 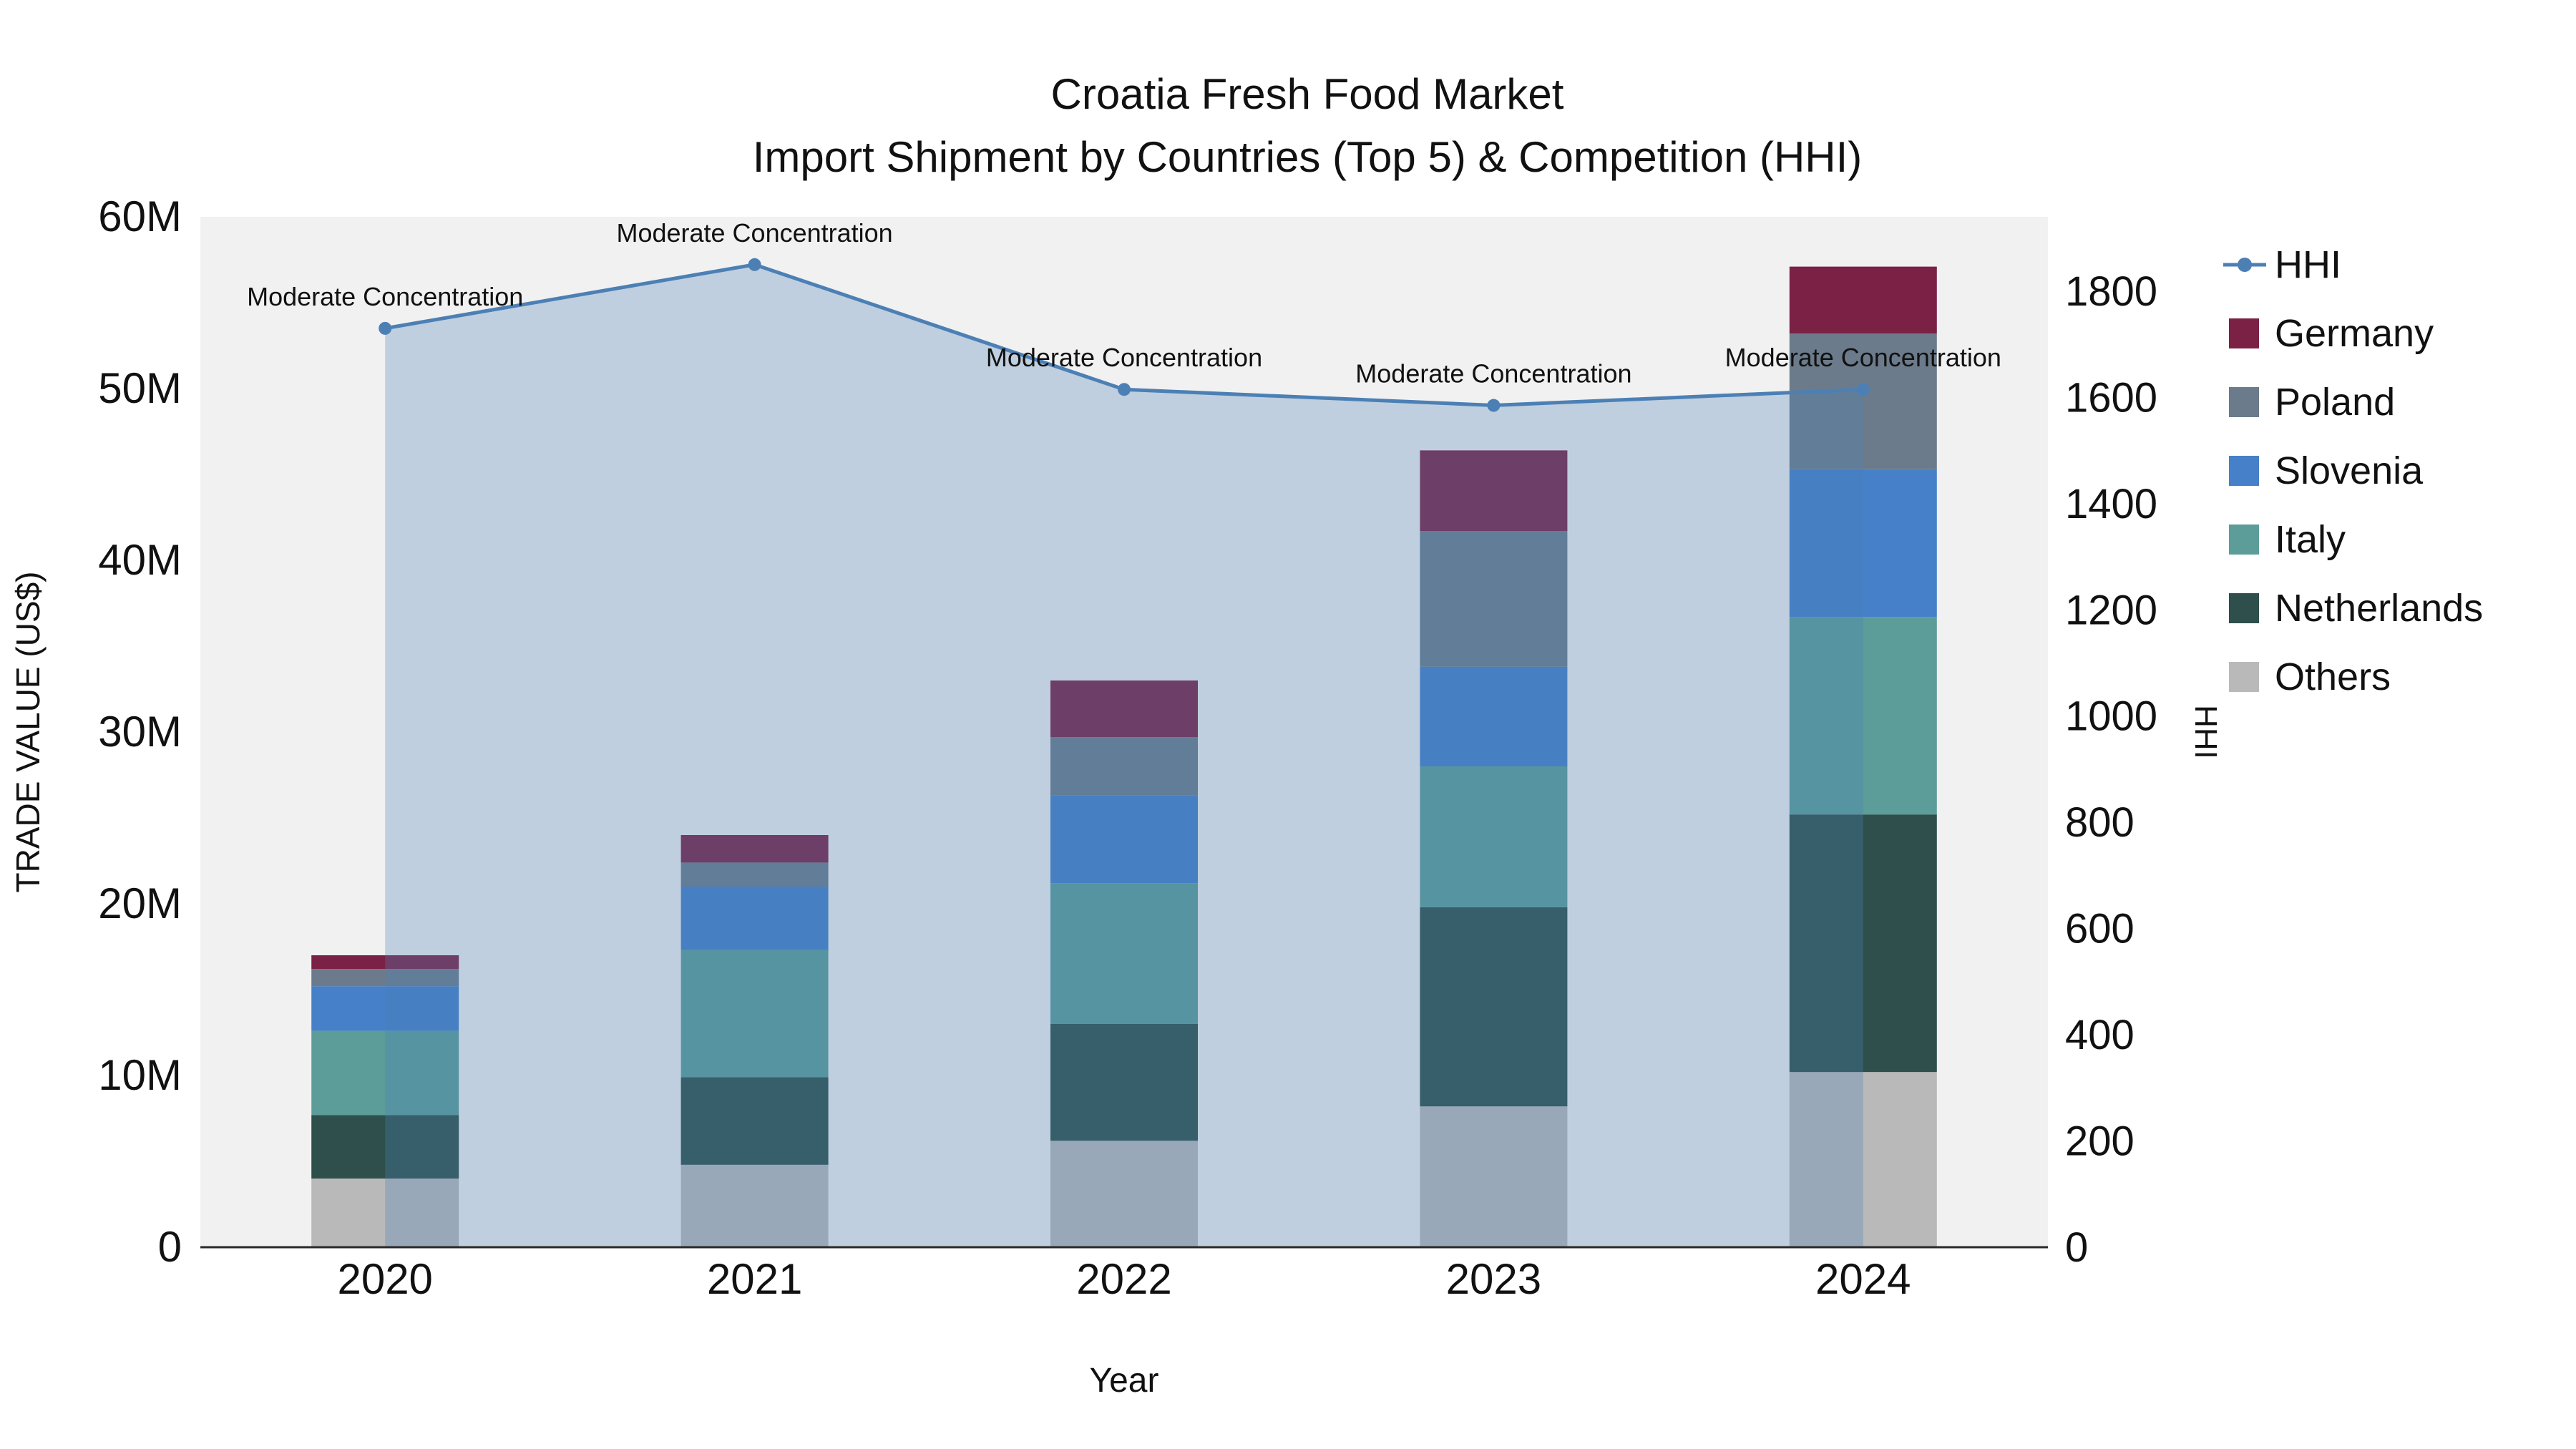 What do you see at coordinates (2349, 470) in the screenshot?
I see `legend-label-slovenia: Slovenia` at bounding box center [2349, 470].